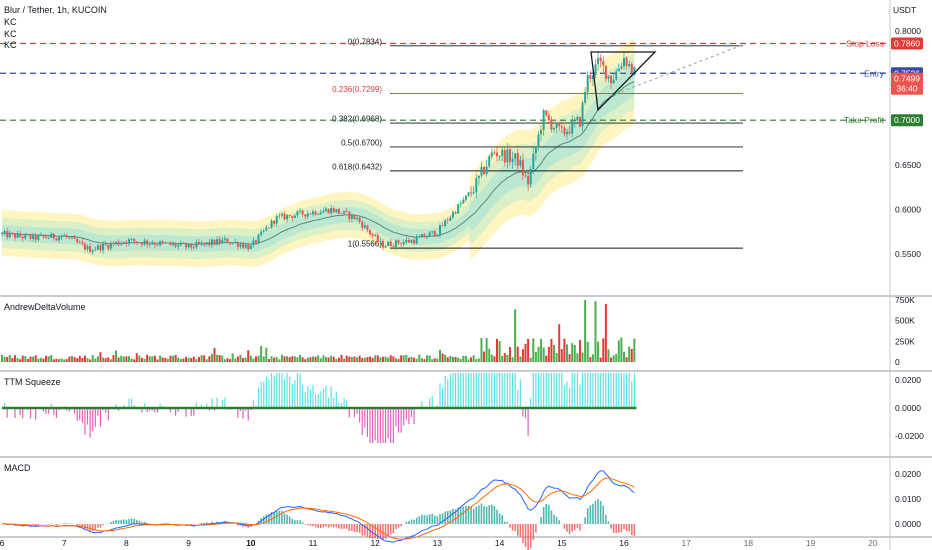 The height and width of the screenshot is (550, 932). I want to click on macd-pane-title: MACD, so click(17, 468).